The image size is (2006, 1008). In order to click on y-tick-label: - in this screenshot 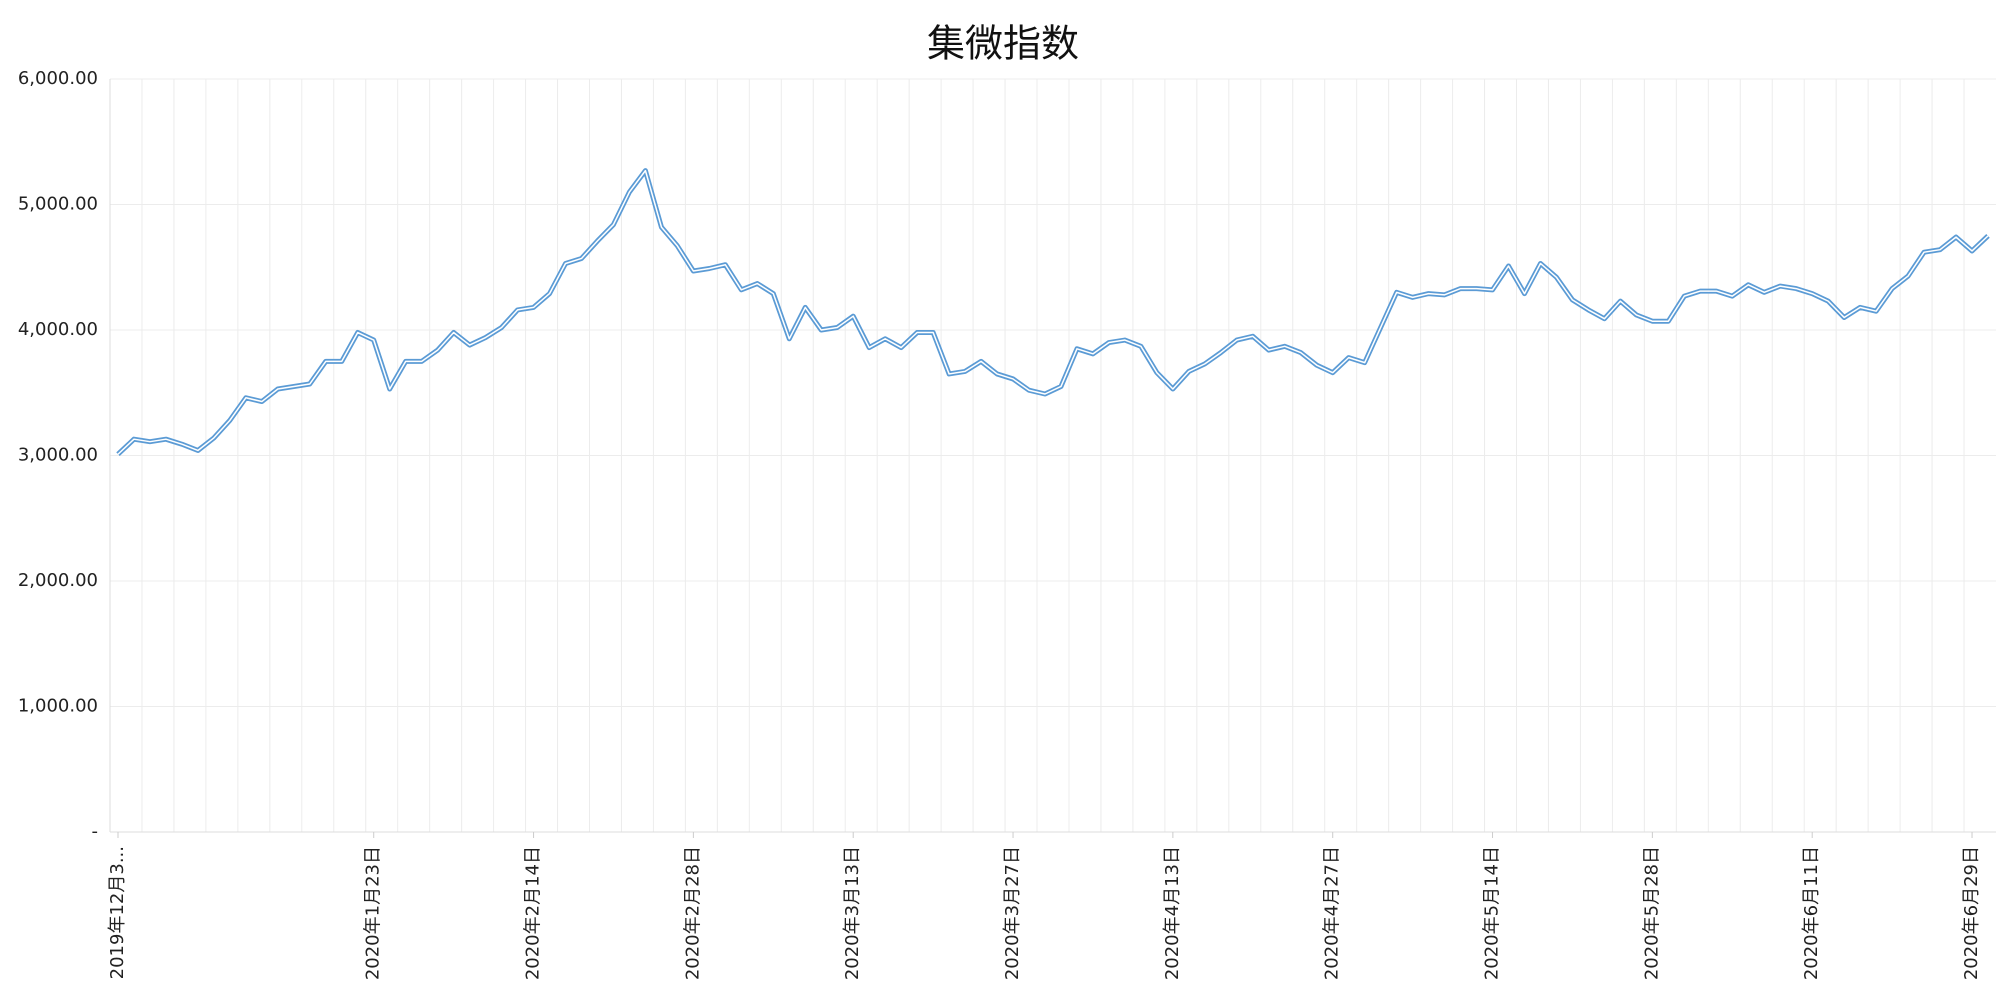, I will do `click(95, 831)`.